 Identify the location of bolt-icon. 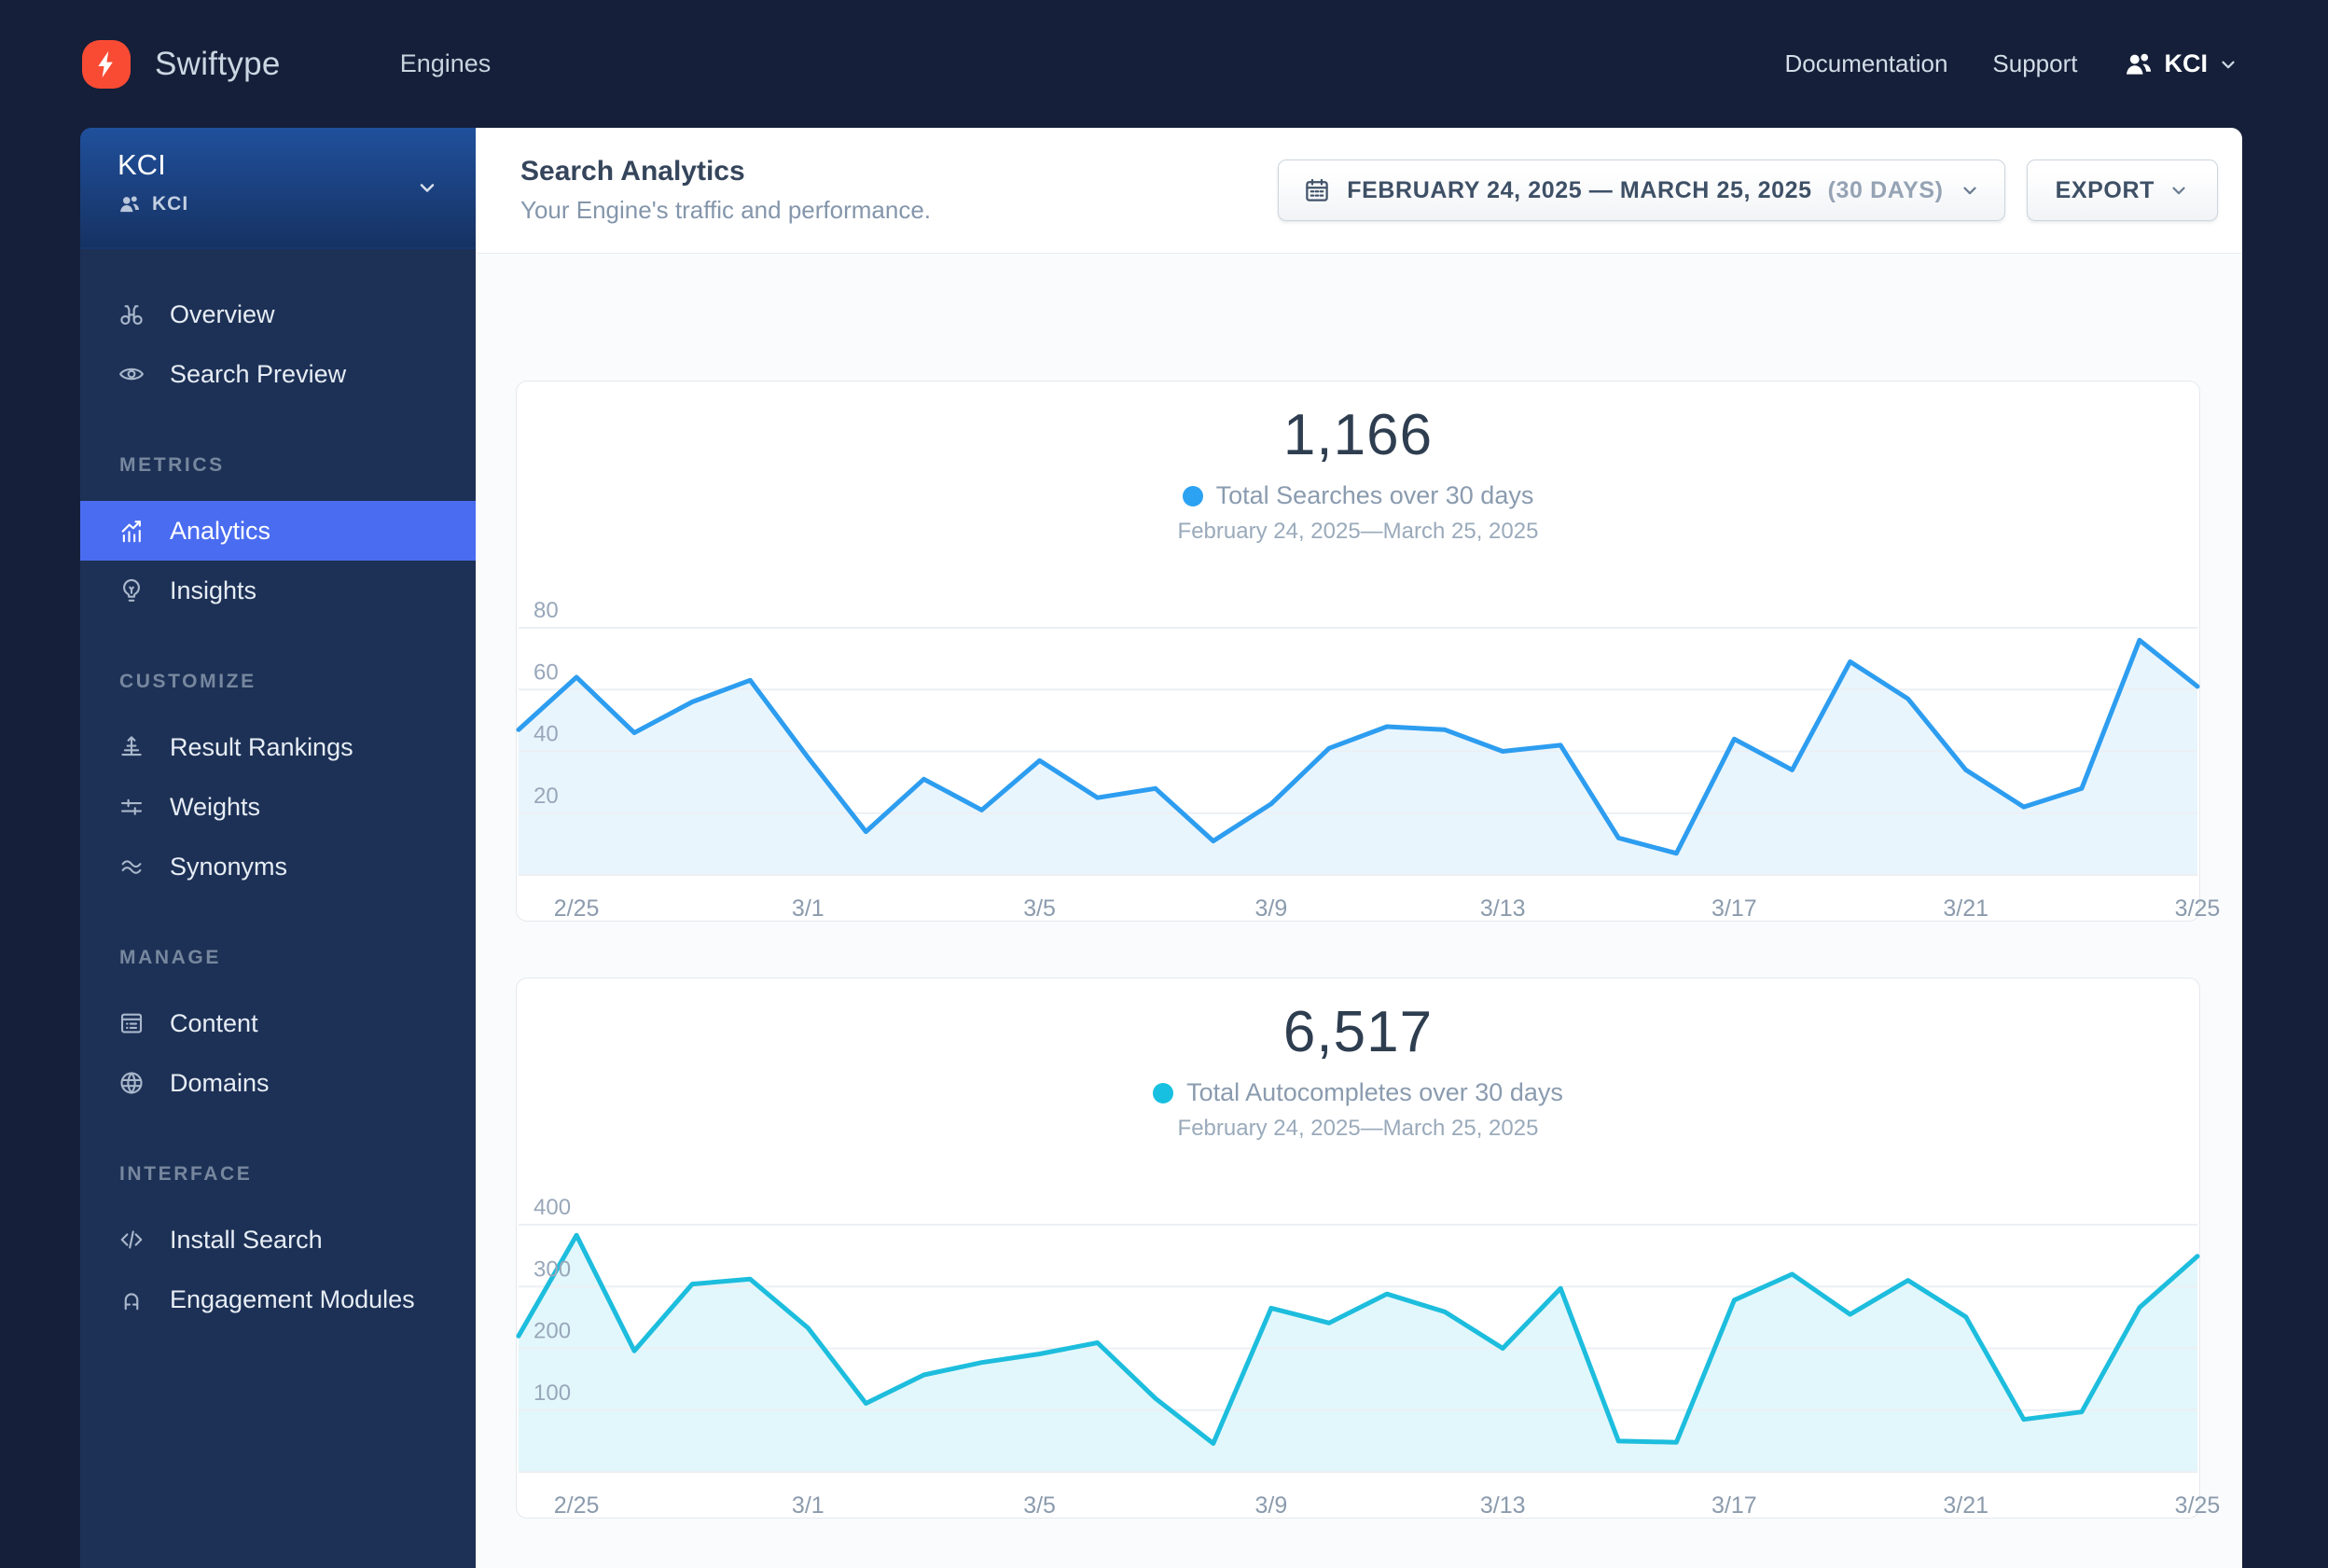
(105, 64).